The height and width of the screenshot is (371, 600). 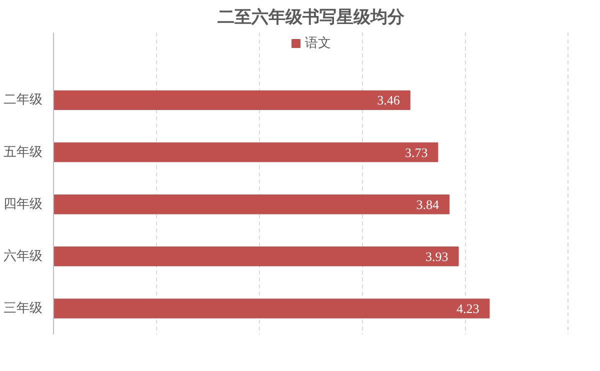 What do you see at coordinates (23, 256) in the screenshot?
I see `y-tick-label: 六年级` at bounding box center [23, 256].